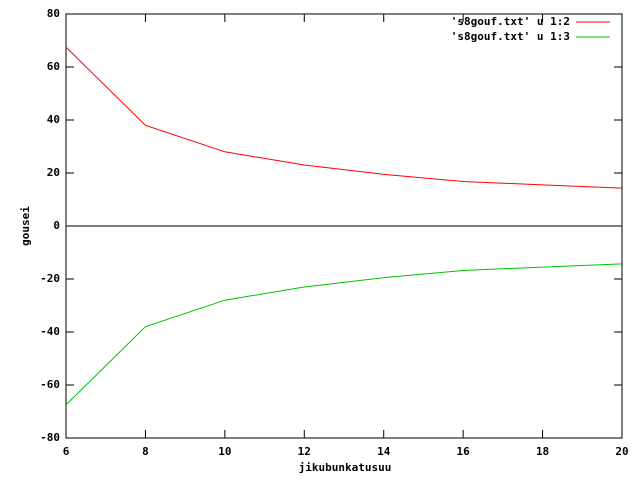  Describe the element at coordinates (510, 21) in the screenshot. I see `legend-label: 's8gouf.txt' u 1:2` at that location.